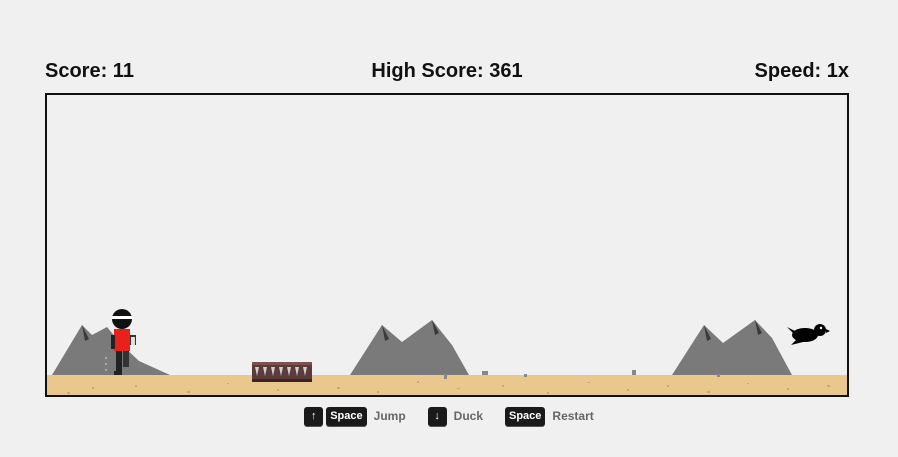  I want to click on control-restart: Space Restart, so click(549, 416).